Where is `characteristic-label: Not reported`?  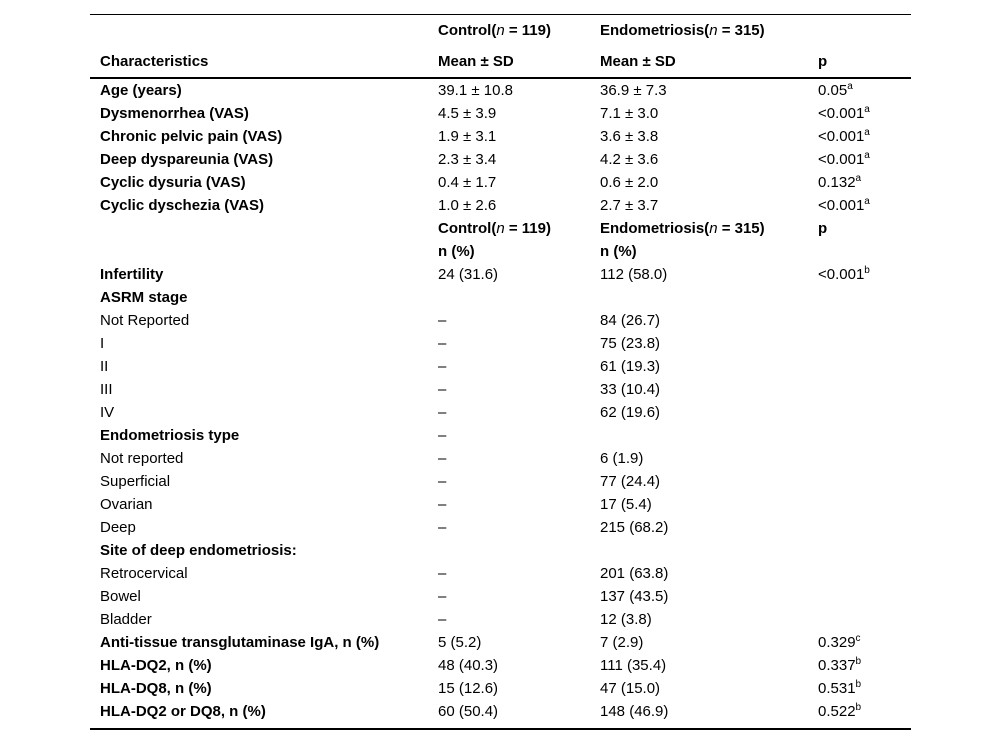 characteristic-label: Not reported is located at coordinates (142, 458).